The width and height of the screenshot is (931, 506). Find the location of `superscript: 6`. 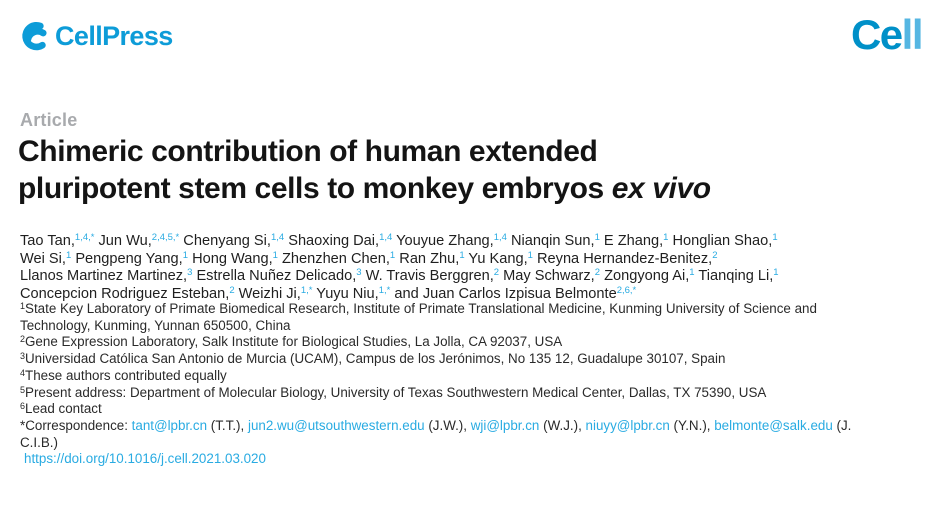

superscript: 6 is located at coordinates (23, 406).